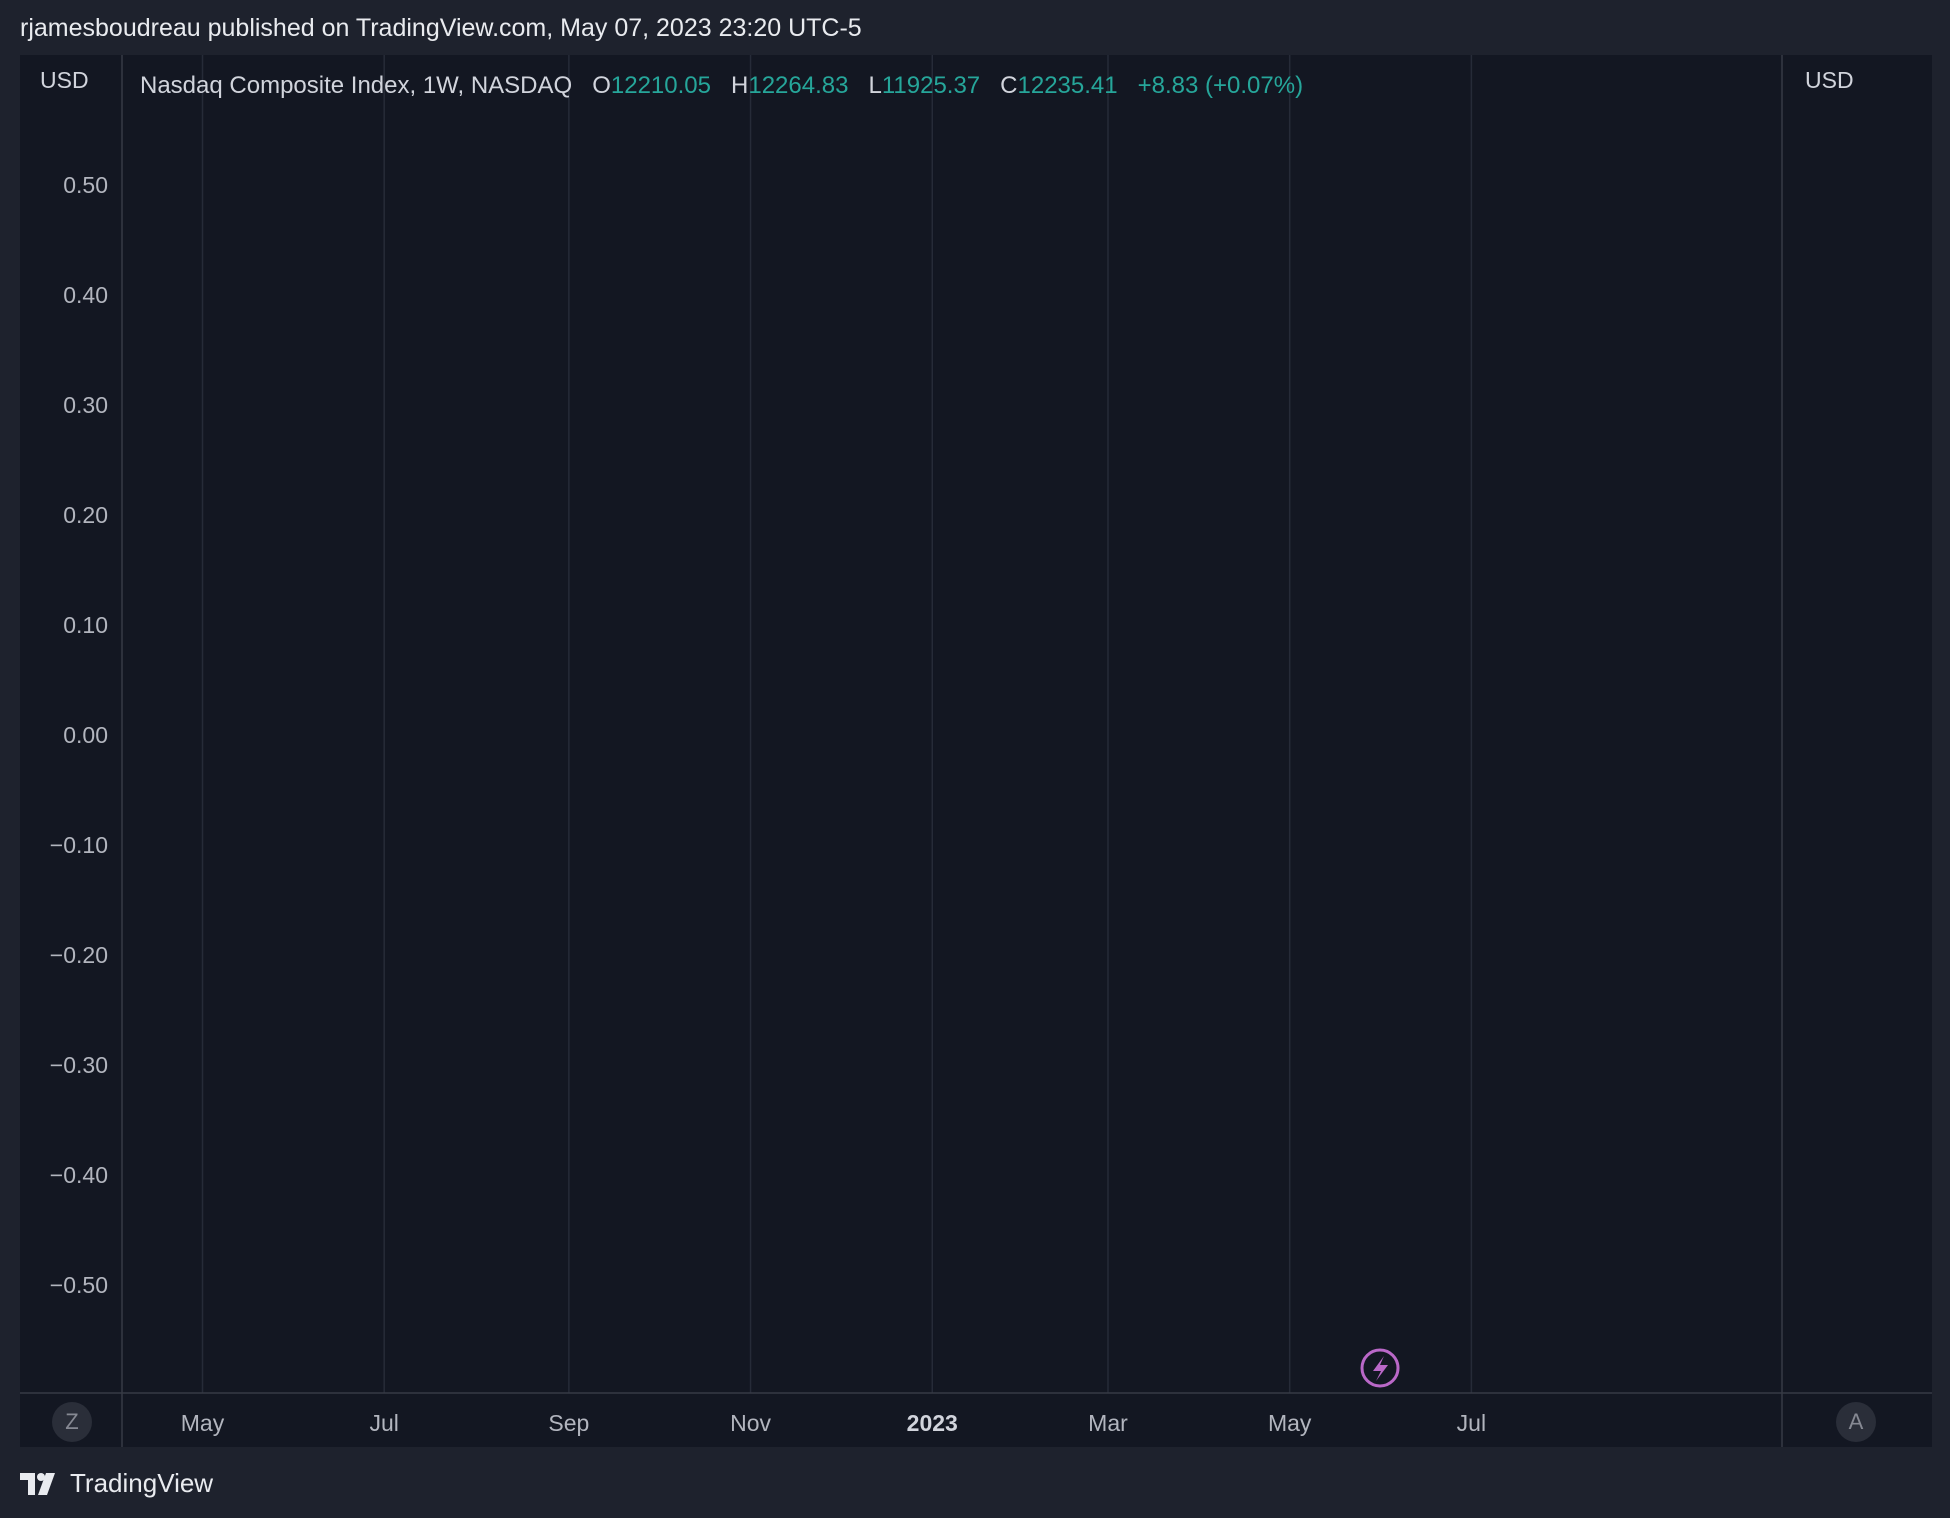  I want to click on left-axis-tick-6: −0.10, so click(79, 845).